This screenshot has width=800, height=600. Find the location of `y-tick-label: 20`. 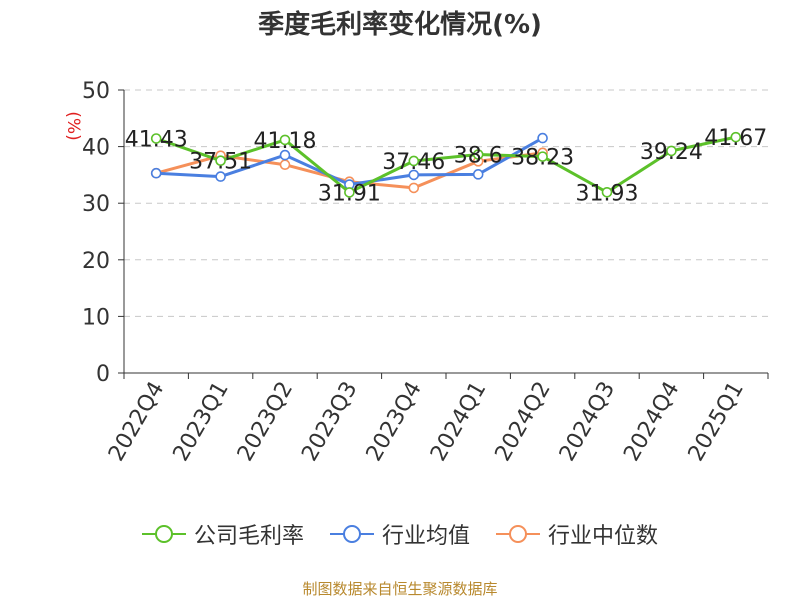

y-tick-label: 20 is located at coordinates (96, 261).